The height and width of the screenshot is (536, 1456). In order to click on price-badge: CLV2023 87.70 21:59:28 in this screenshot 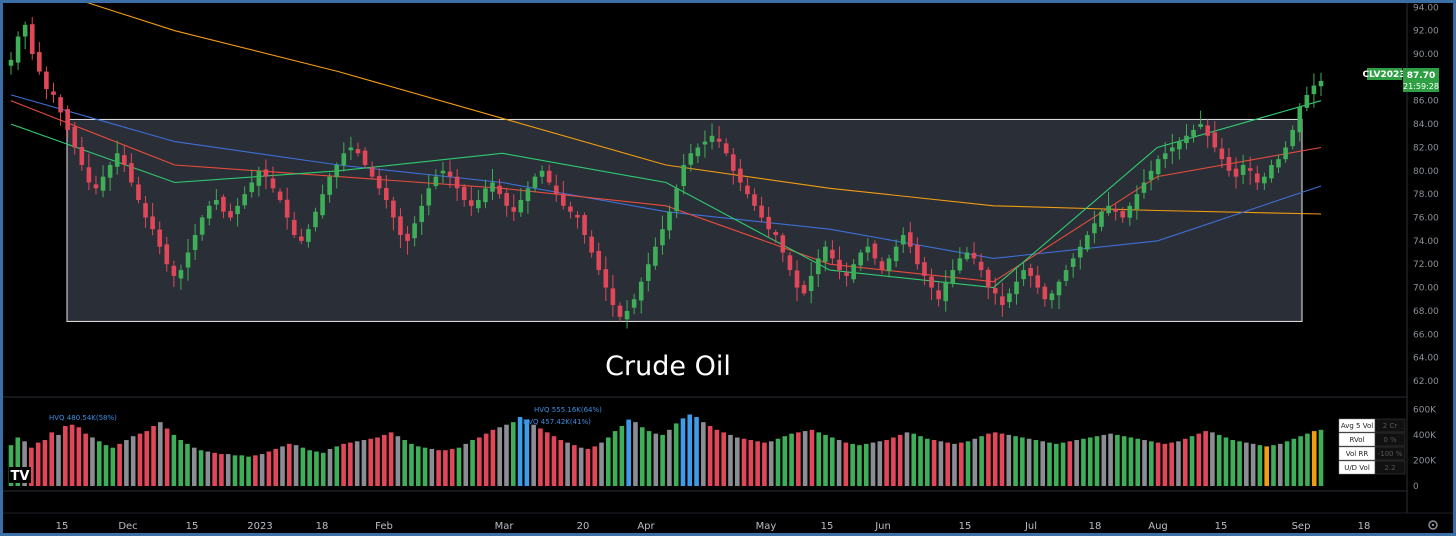, I will do `click(1400, 80)`.